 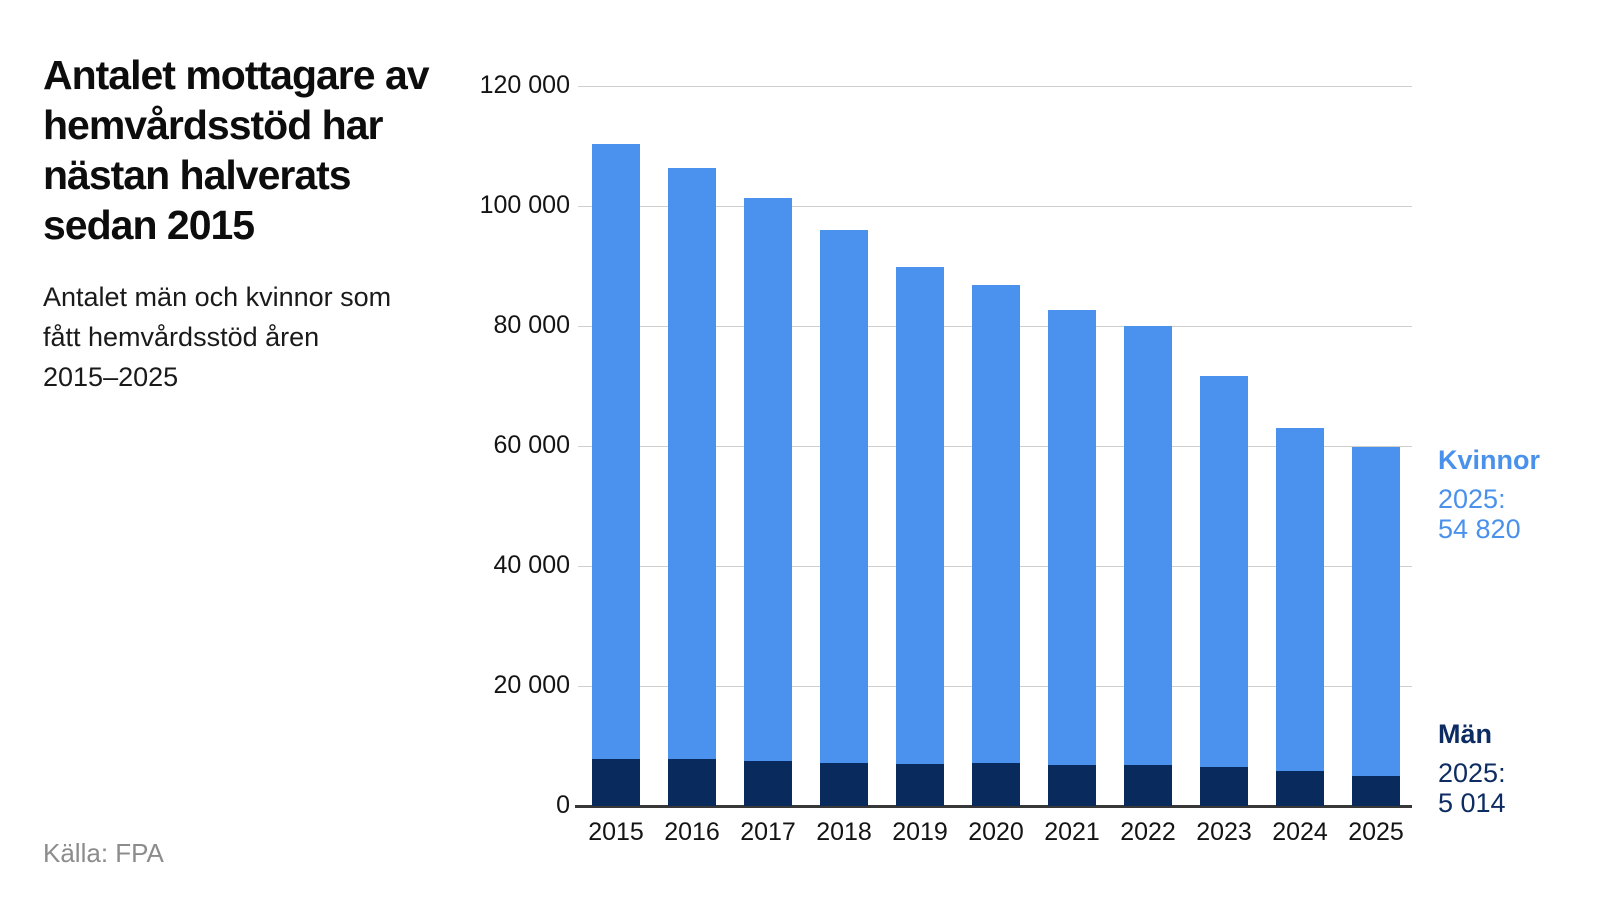 I want to click on y-tick-label-100000: 100 000, so click(x=524, y=204).